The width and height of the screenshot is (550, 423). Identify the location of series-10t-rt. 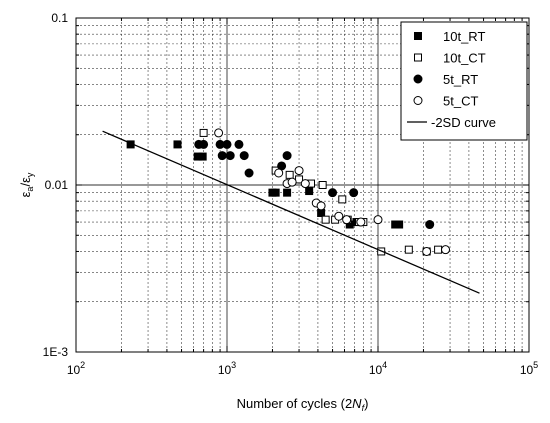
(265, 184).